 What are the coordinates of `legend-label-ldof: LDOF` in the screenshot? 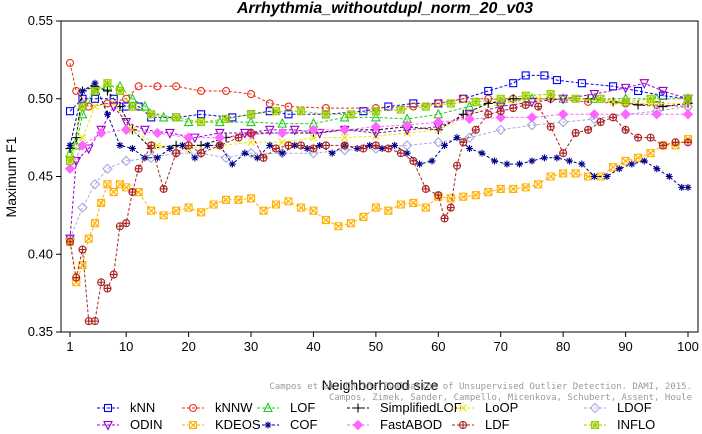 It's located at (634, 407).